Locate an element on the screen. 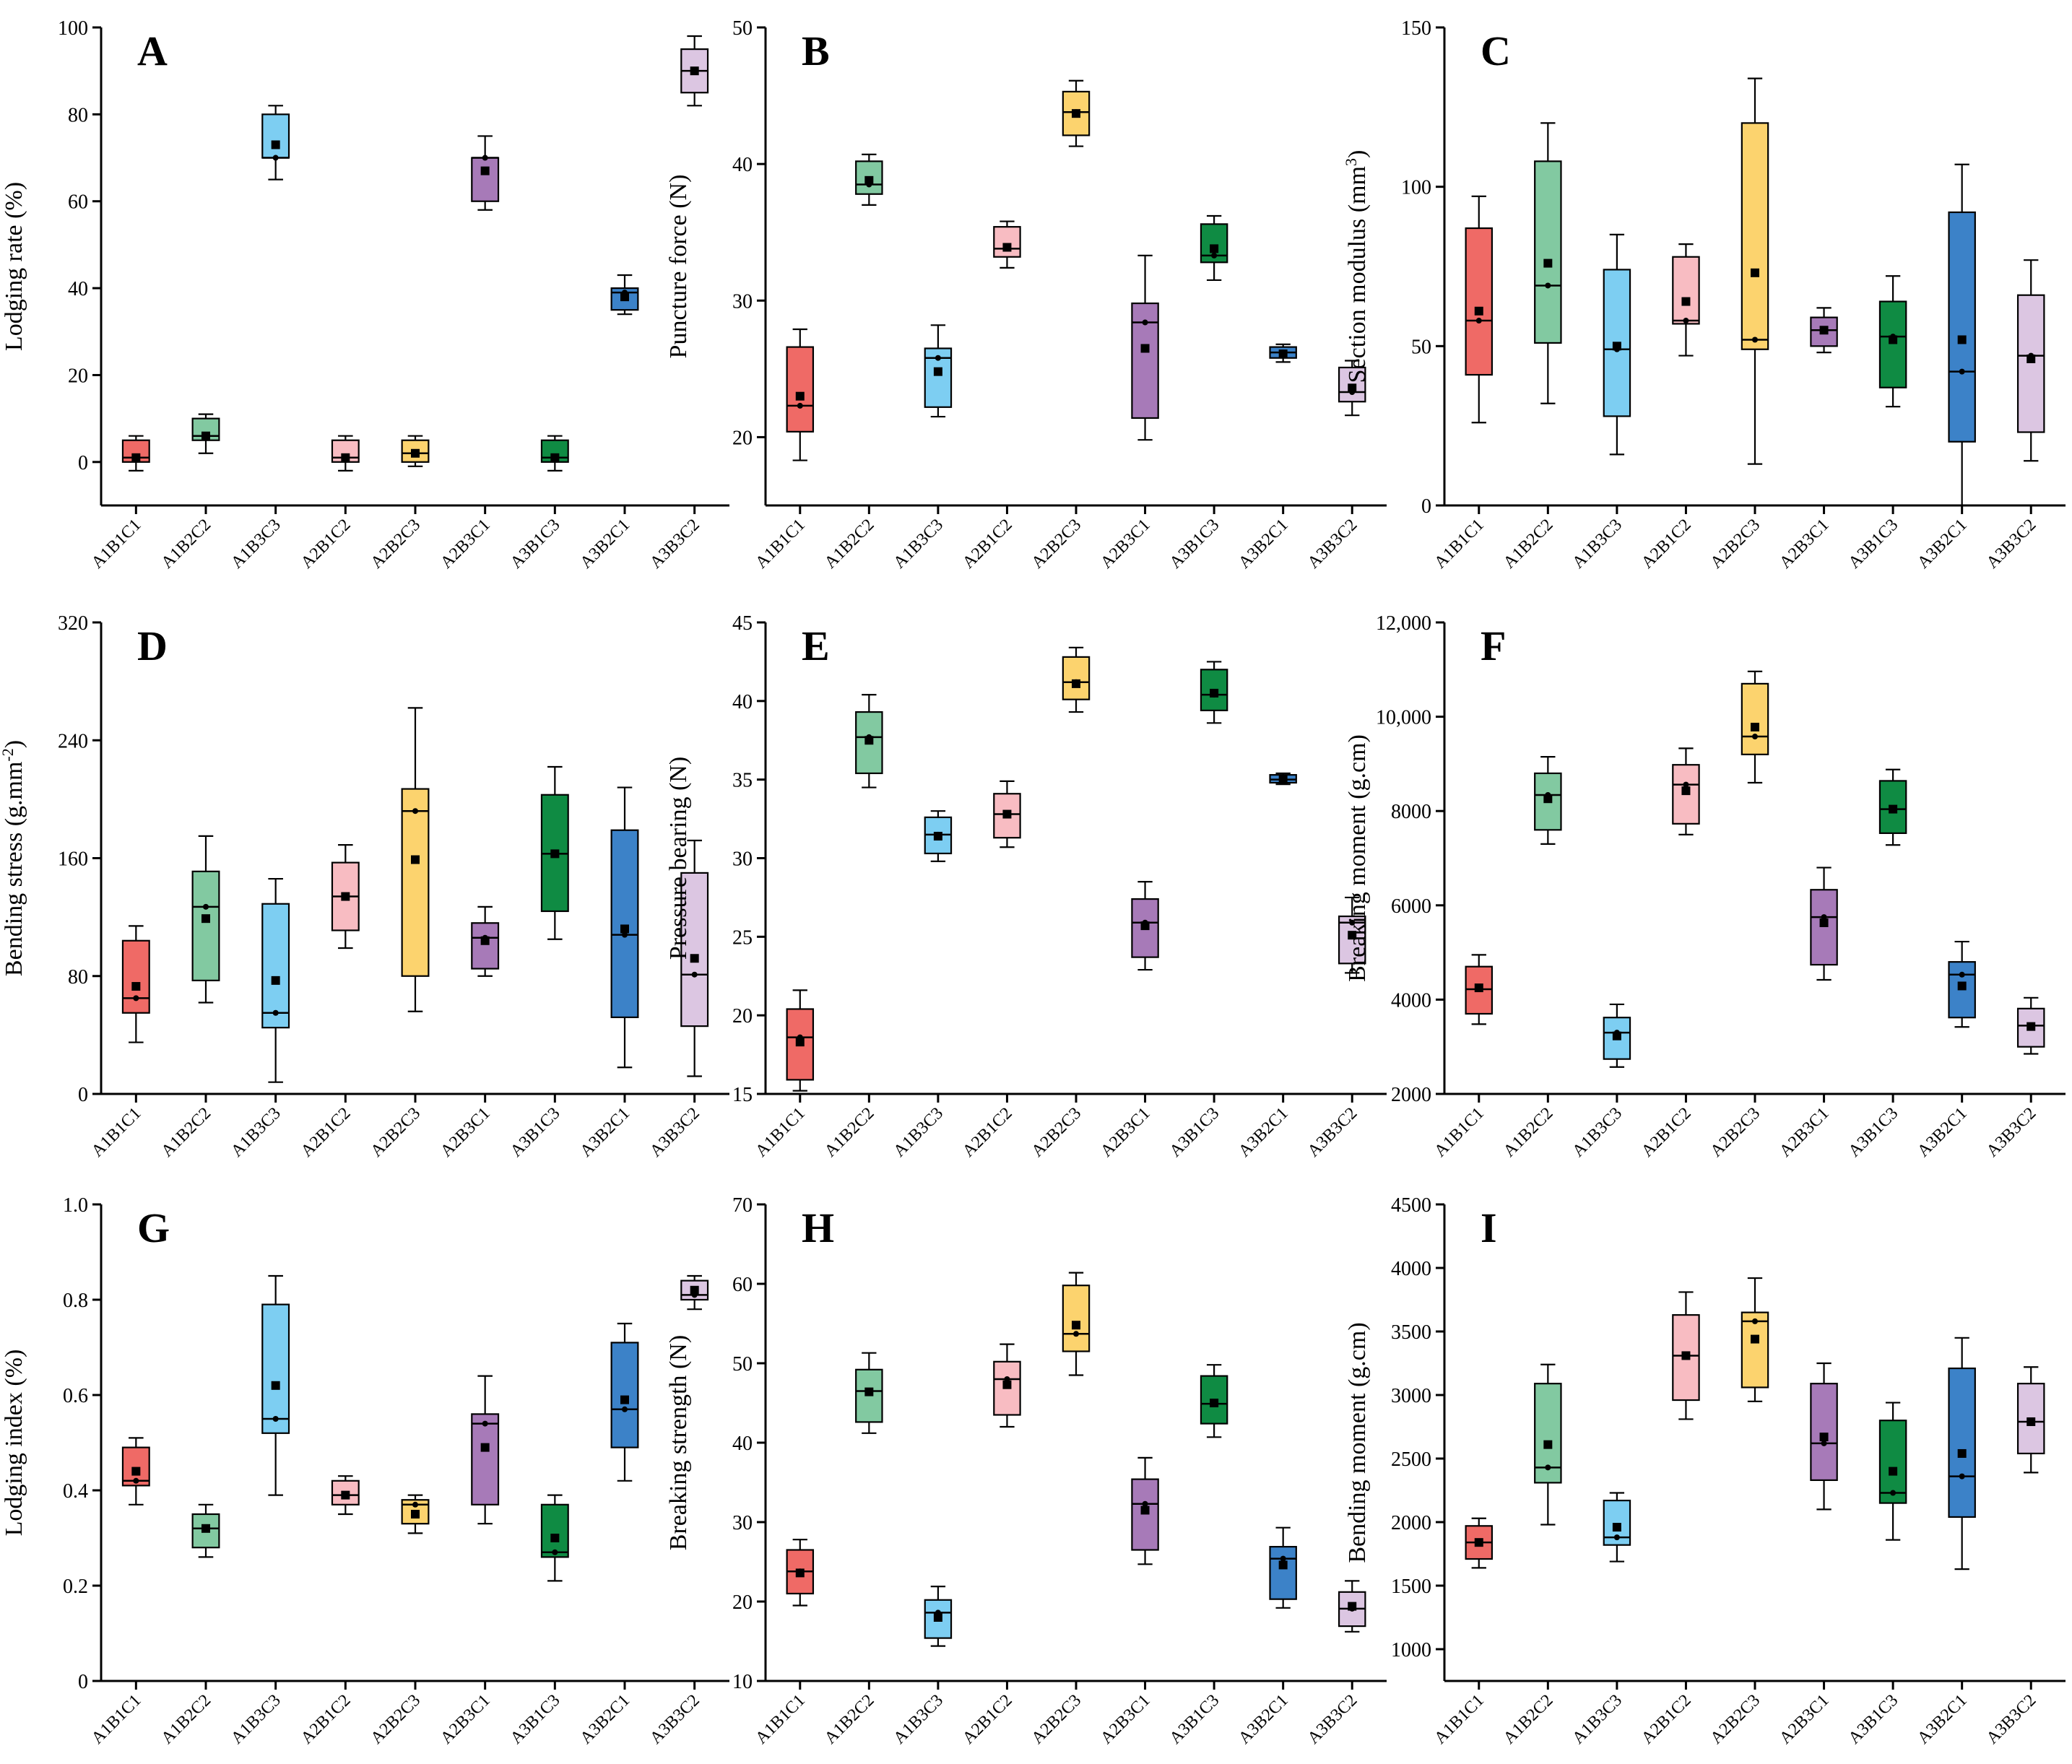  y-axis-title: Bending moment (g.cm) is located at coordinates (1357, 1442).